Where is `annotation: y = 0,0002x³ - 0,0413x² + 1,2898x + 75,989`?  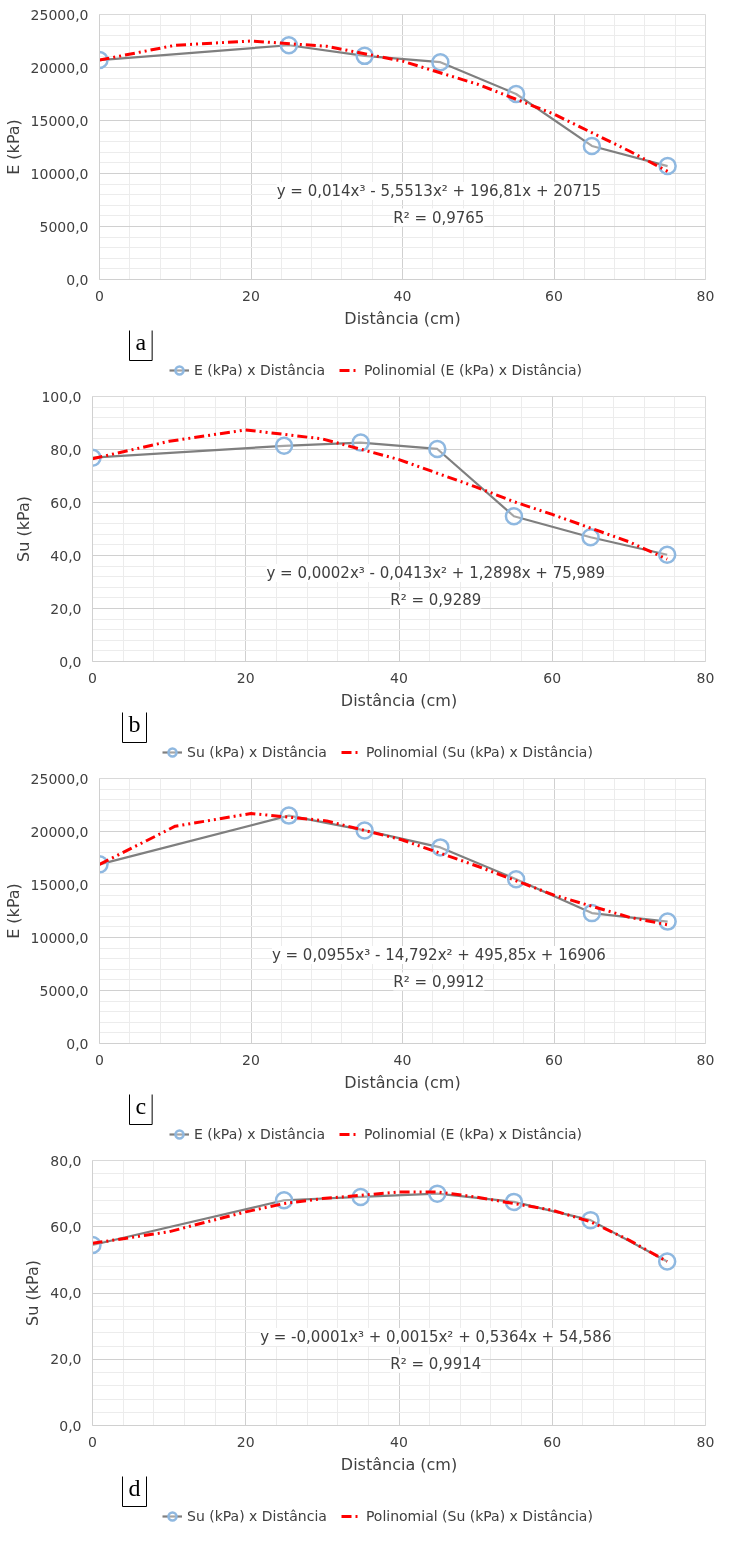 annotation: y = 0,0002x³ - 0,0413x² + 1,2898x + 75,989 is located at coordinates (436, 573).